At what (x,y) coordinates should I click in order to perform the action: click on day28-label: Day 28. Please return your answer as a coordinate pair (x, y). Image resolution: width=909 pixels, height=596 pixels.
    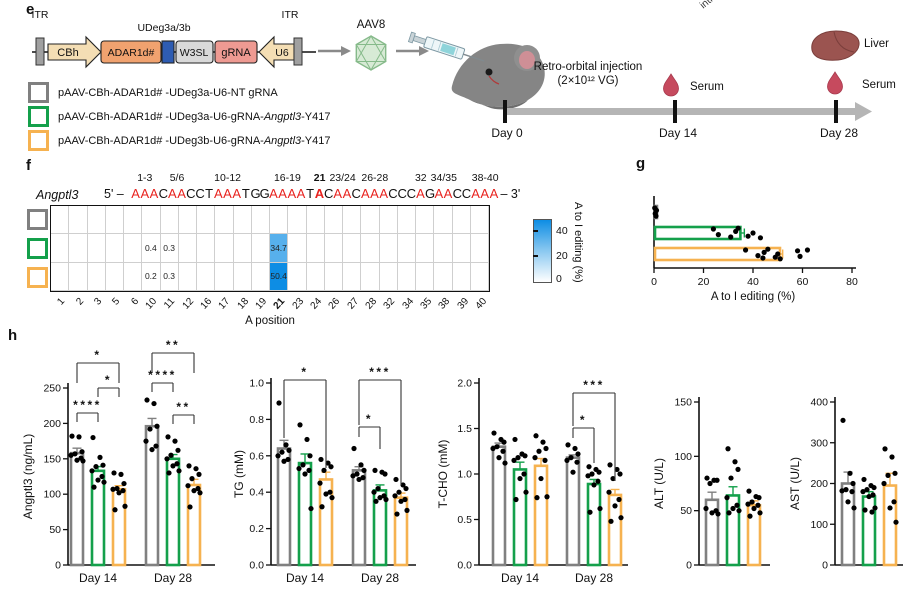
    Looking at the image, I should click on (839, 133).